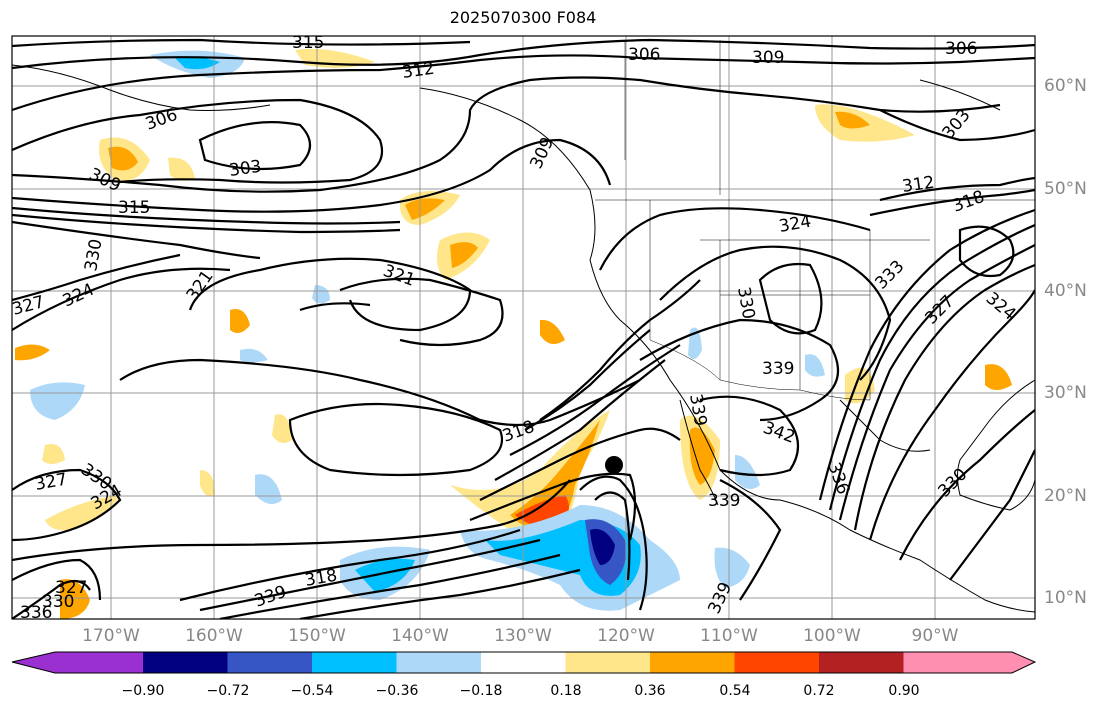 The image size is (1105, 712). Describe the element at coordinates (317, 636) in the screenshot. I see `lon-label: 150°W` at that location.